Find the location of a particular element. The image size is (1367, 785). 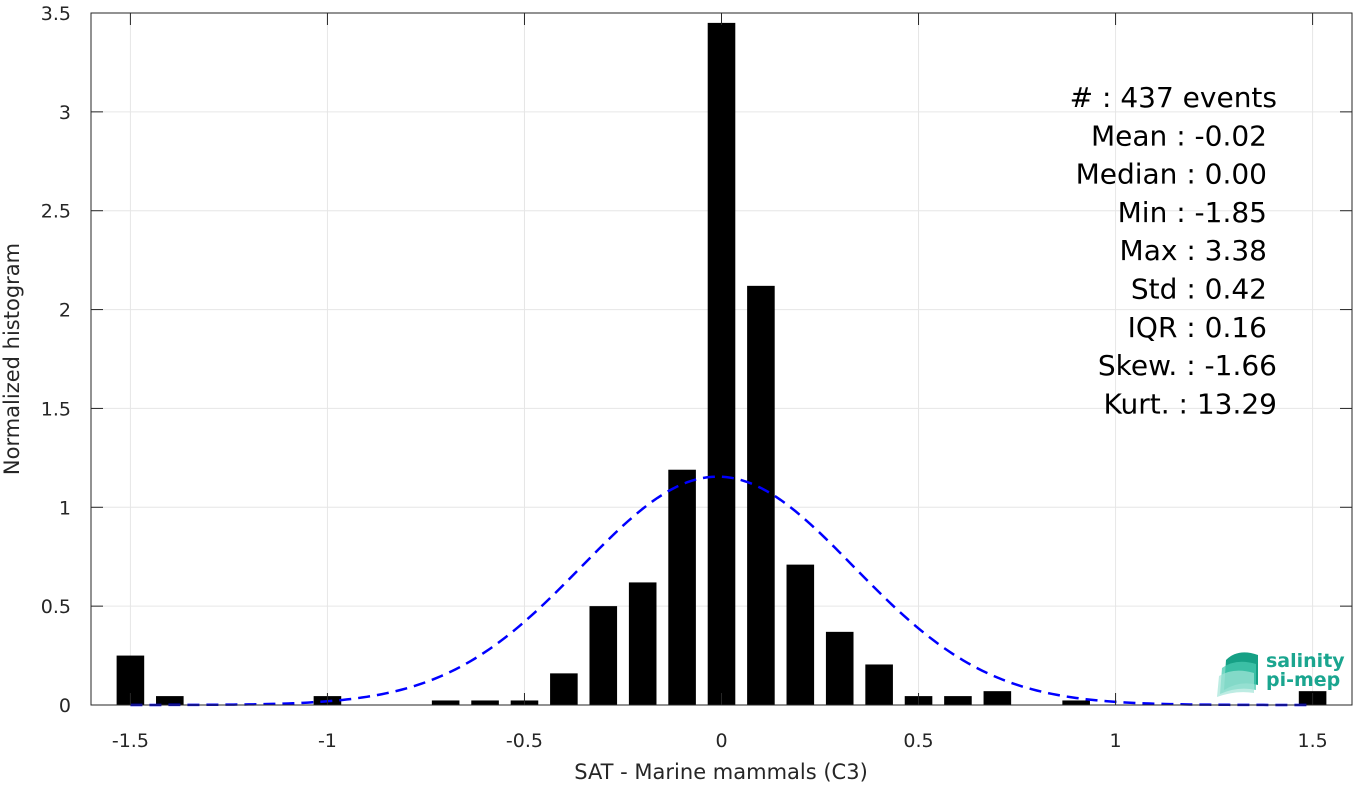

wave-logo-icon is located at coordinates (1237, 674).